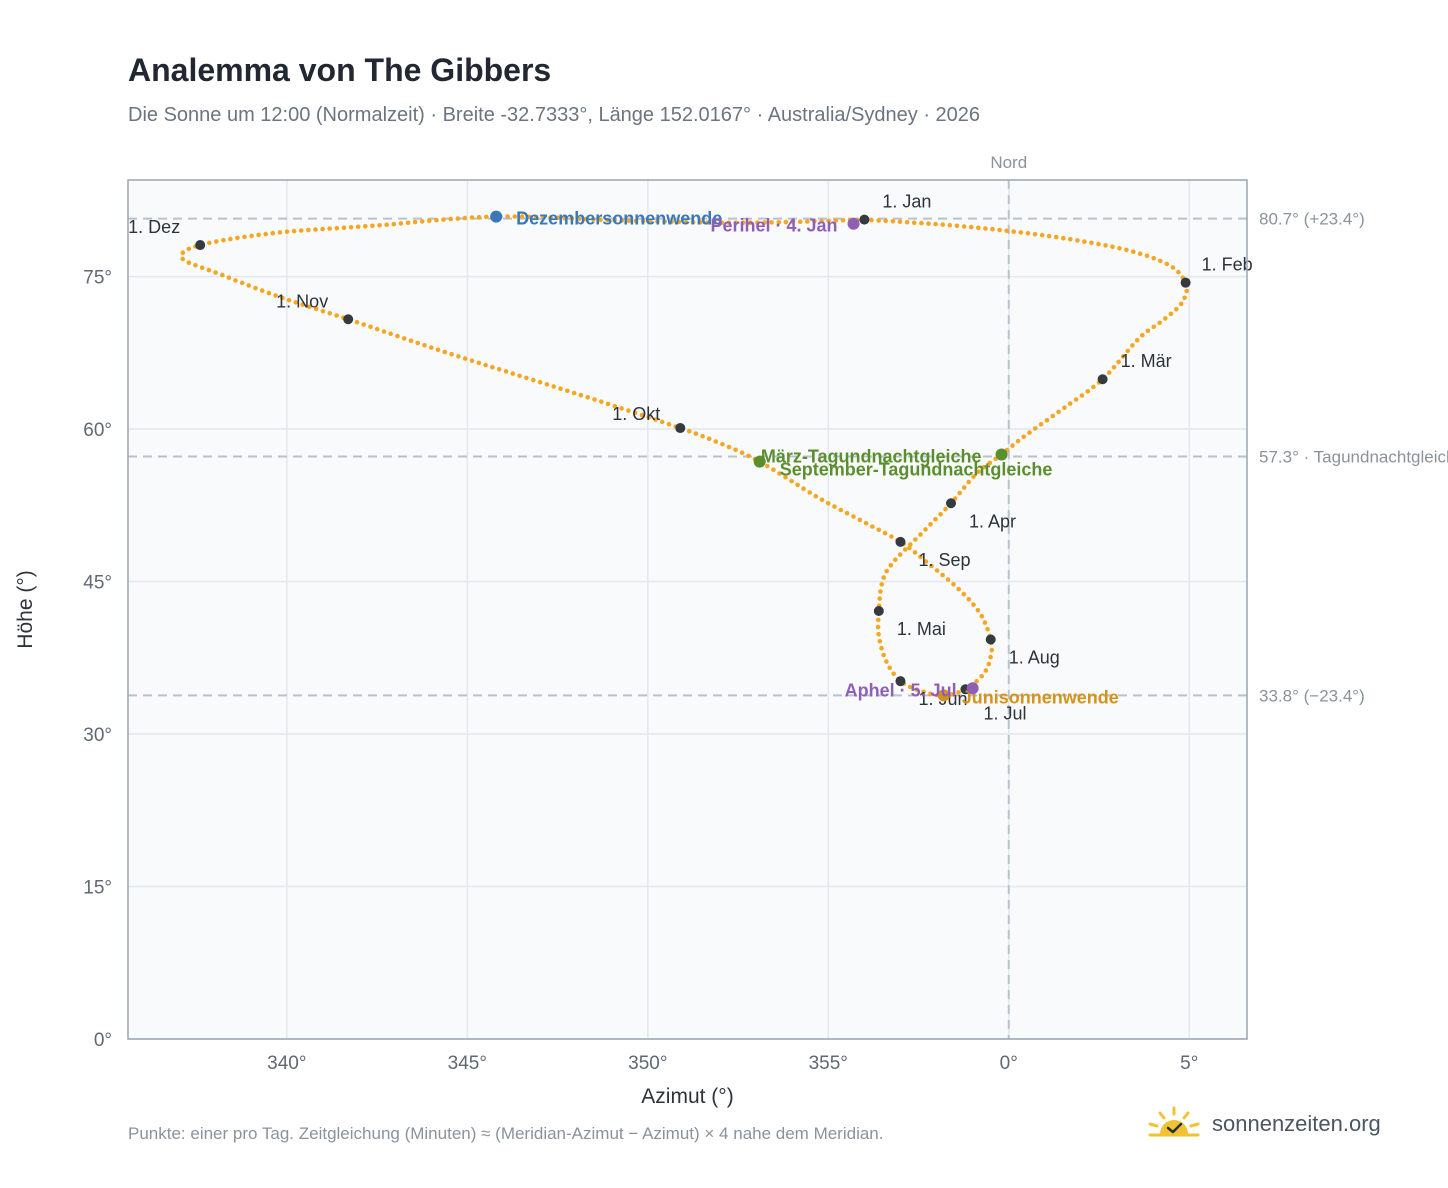  Describe the element at coordinates (687, 1096) in the screenshot. I see `x-axis-title: Azimut (°)` at that location.